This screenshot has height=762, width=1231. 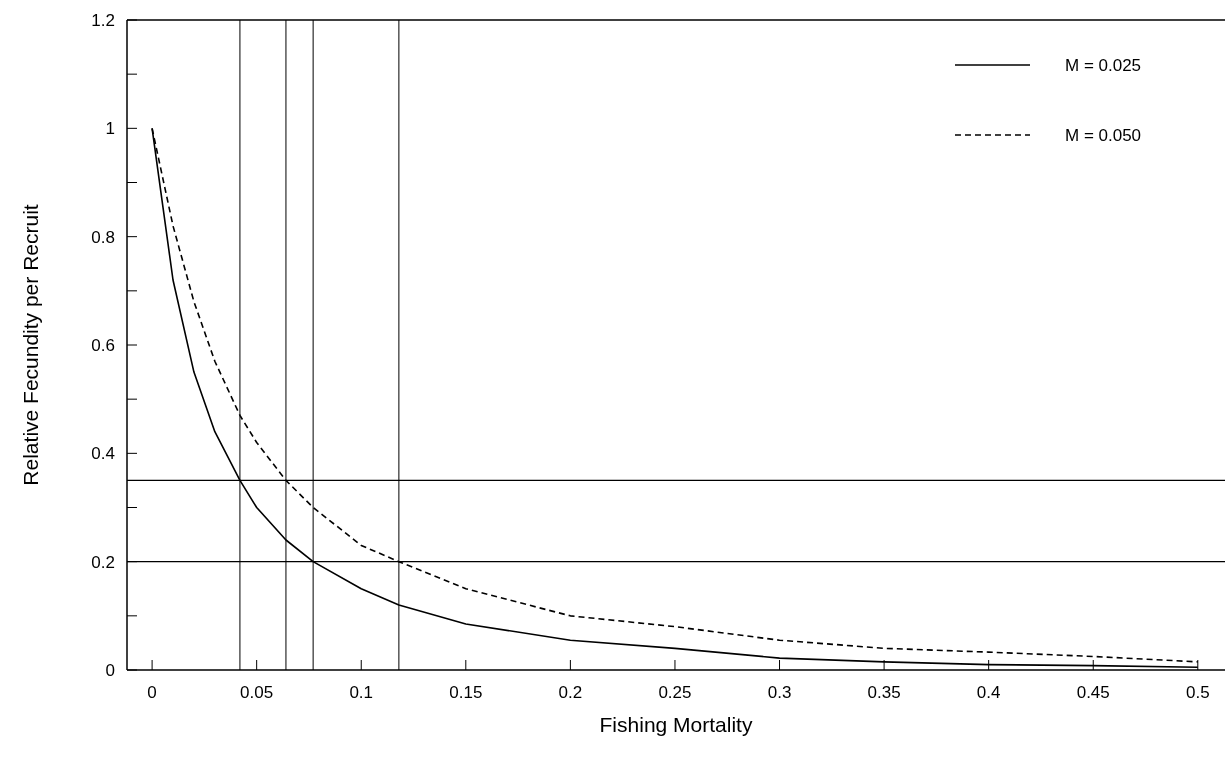 I want to click on y-tick-label: 0.4, so click(x=103, y=454).